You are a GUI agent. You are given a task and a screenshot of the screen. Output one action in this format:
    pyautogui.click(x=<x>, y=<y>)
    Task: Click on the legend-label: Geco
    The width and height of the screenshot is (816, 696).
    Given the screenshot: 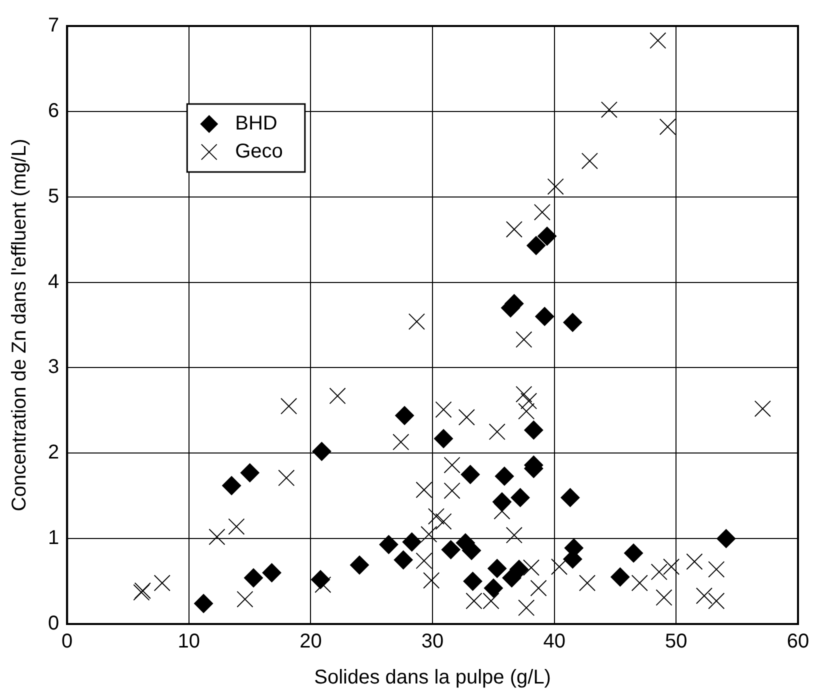 What is the action you would take?
    pyautogui.click(x=259, y=151)
    